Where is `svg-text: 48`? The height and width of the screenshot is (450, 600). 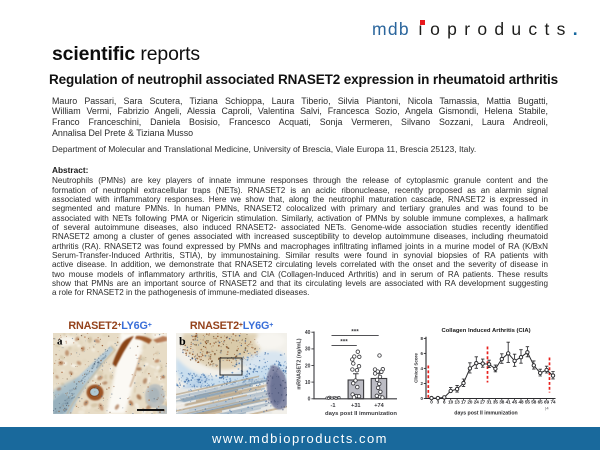 svg-text: 48 is located at coordinates (521, 401).